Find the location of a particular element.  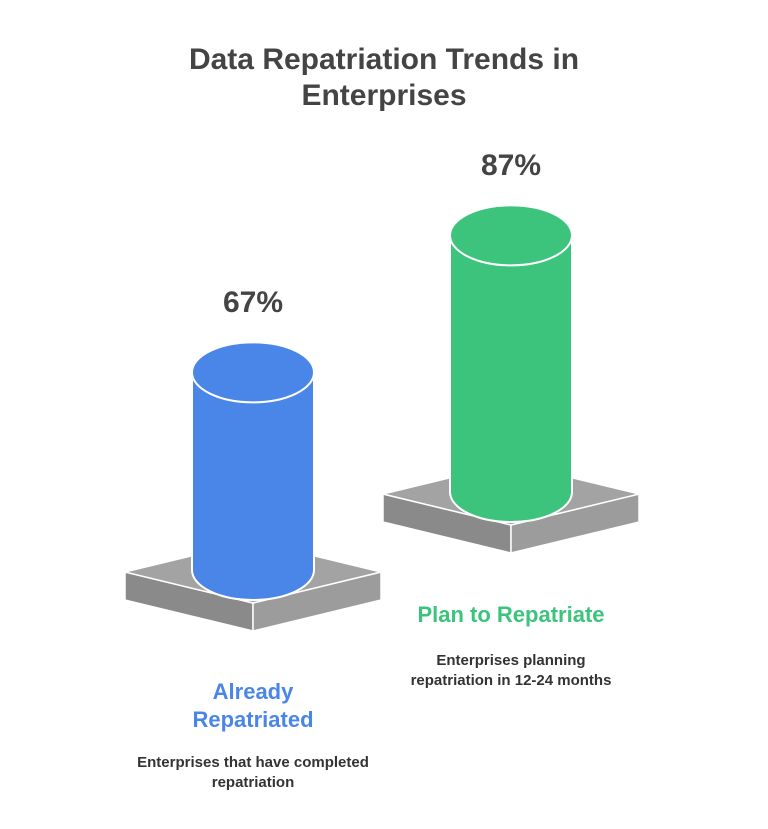

value-label: 87% is located at coordinates (511, 166).